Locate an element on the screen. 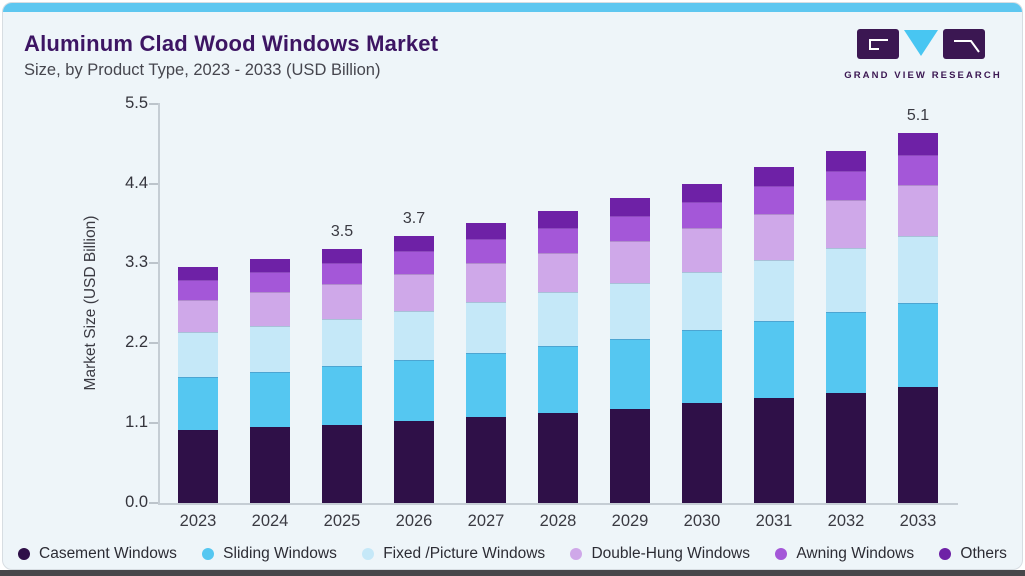  bar-2024 is located at coordinates (270, 381).